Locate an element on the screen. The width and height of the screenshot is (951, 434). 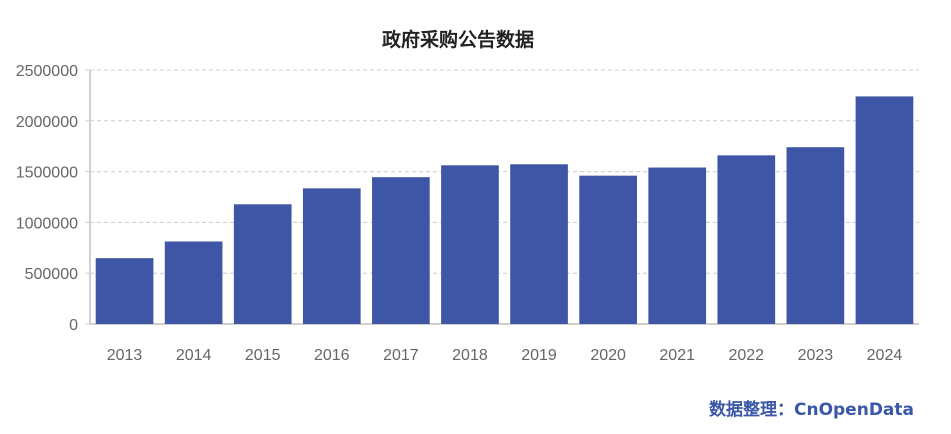
y-tick-label: 1000000 is located at coordinates (47, 223).